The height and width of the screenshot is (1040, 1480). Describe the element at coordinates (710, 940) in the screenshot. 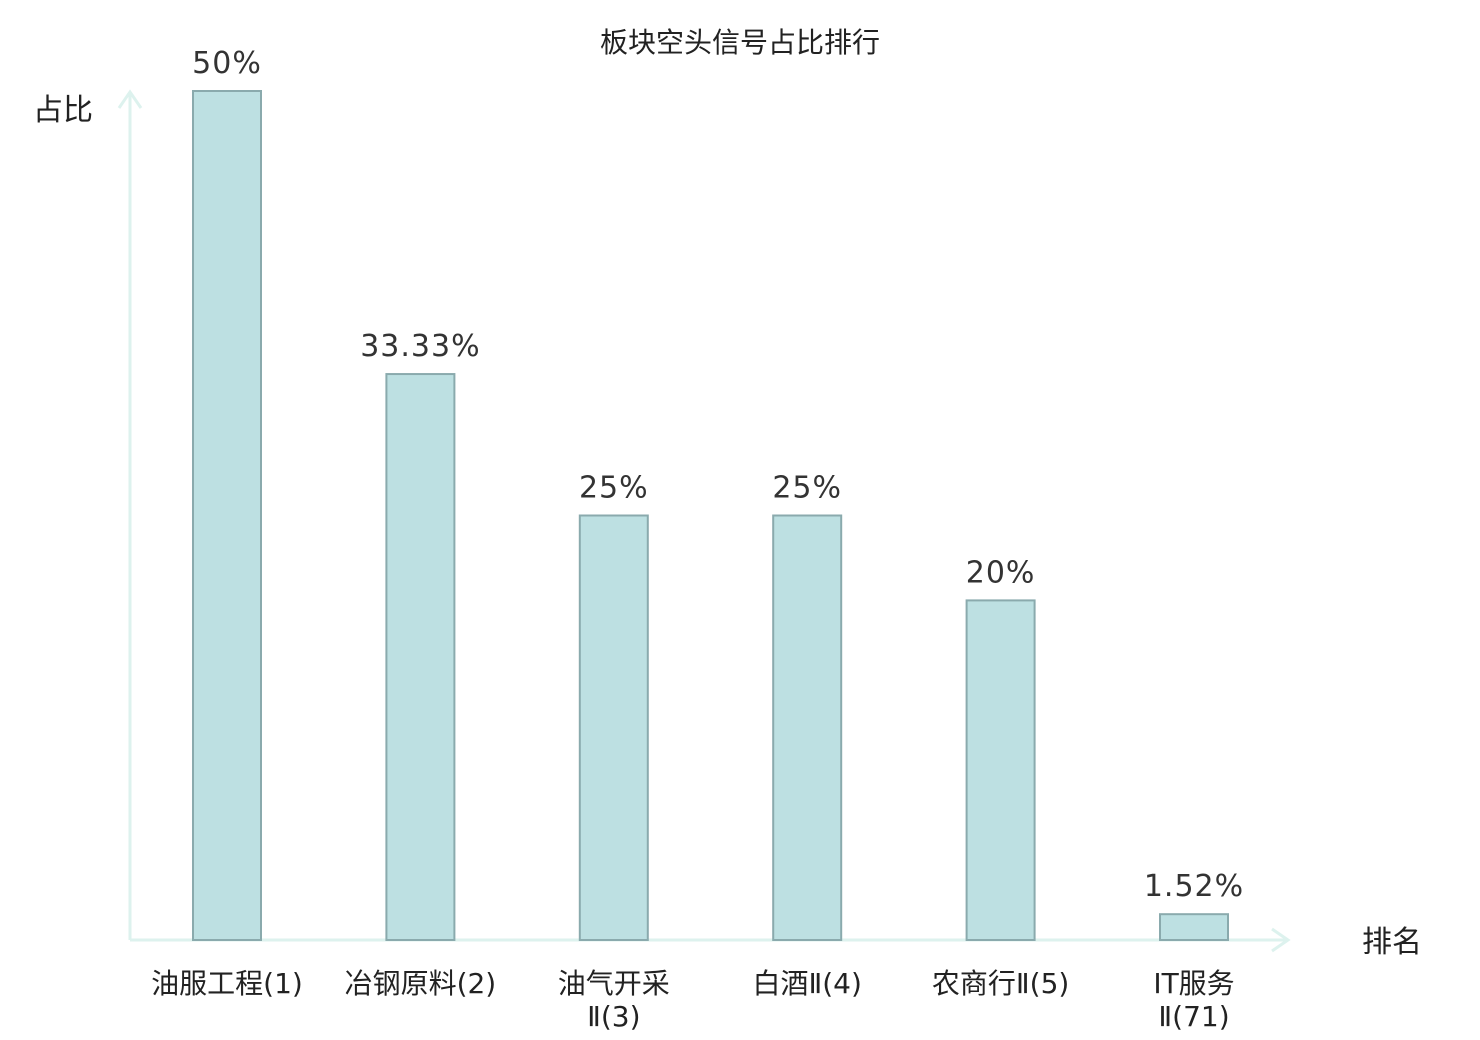

I see `x-axis` at that location.